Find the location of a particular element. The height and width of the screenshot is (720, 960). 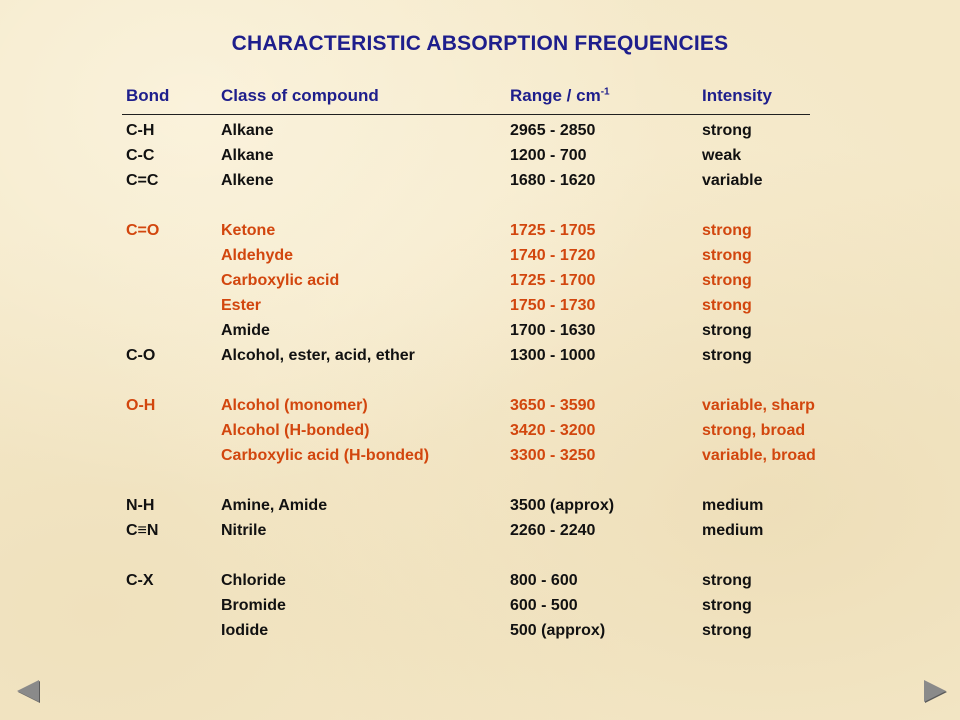

cell-range: 3300 - 3250 is located at coordinates (553, 455).